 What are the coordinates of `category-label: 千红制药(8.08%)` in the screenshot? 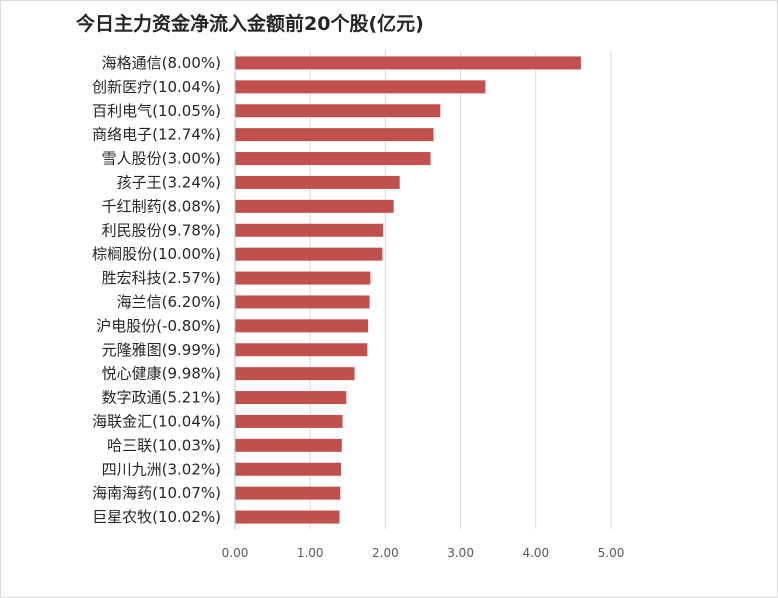 It's located at (161, 206).